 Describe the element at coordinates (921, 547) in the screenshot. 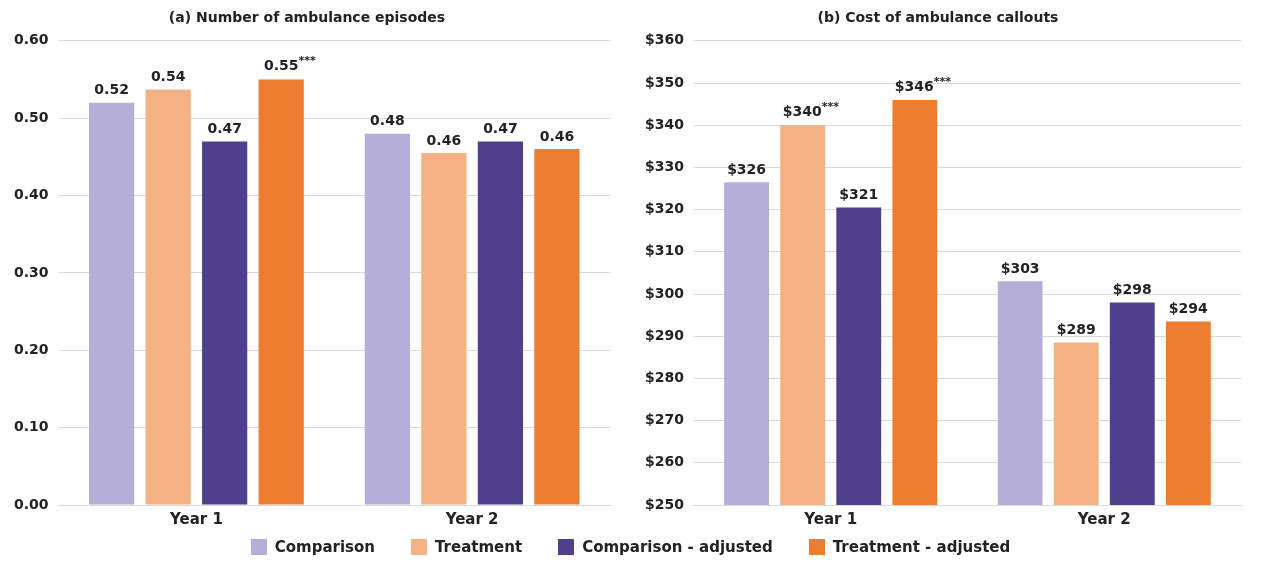

I see `legend-label: Treatment - adjusted` at that location.